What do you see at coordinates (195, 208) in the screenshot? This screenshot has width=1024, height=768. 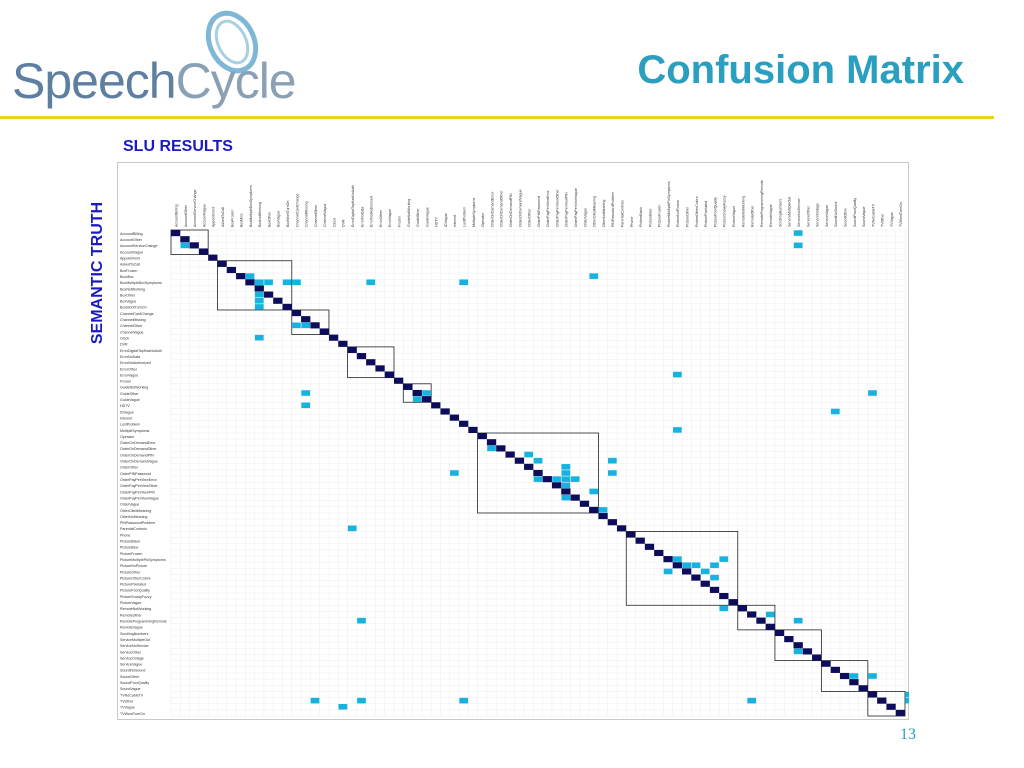 I see `column-tick-label: AccountServiceChange` at bounding box center [195, 208].